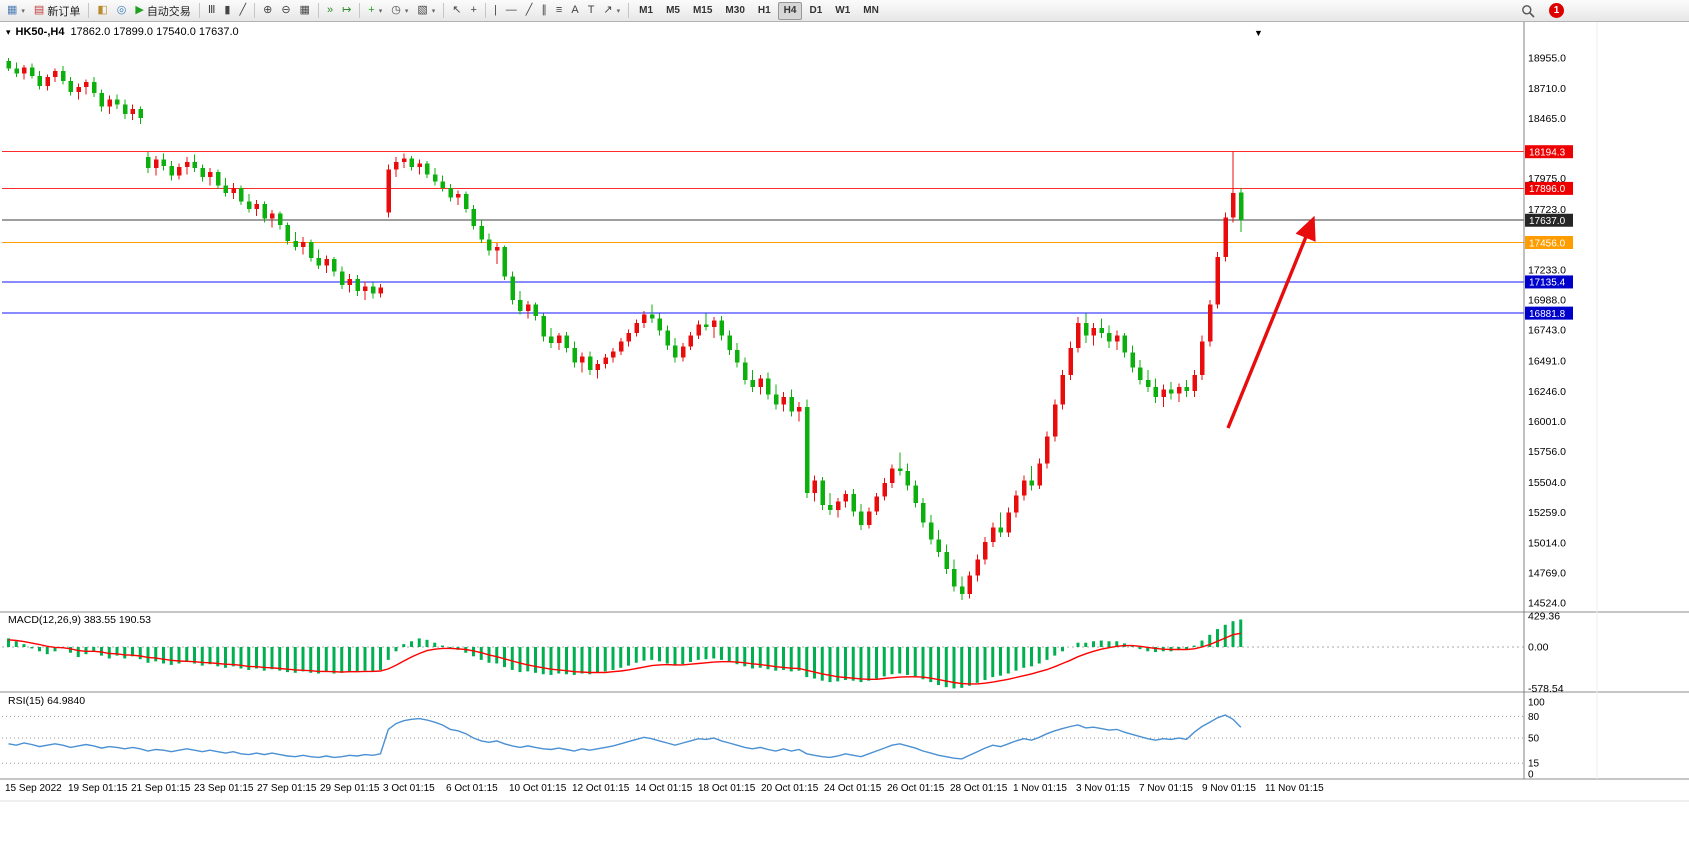 Image resolution: width=1689 pixels, height=865 pixels. Describe the element at coordinates (242, 11) in the screenshot. I see `line-chart-button: ╱` at that location.